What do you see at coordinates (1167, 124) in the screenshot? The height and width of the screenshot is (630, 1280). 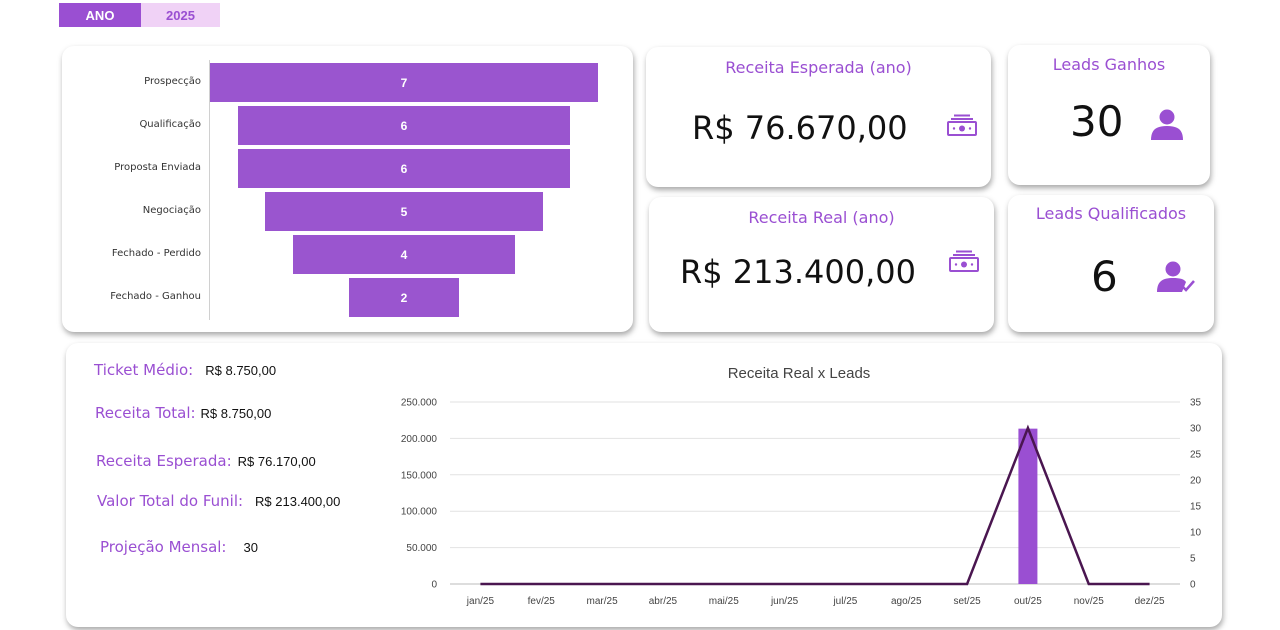 I see `user-icon` at bounding box center [1167, 124].